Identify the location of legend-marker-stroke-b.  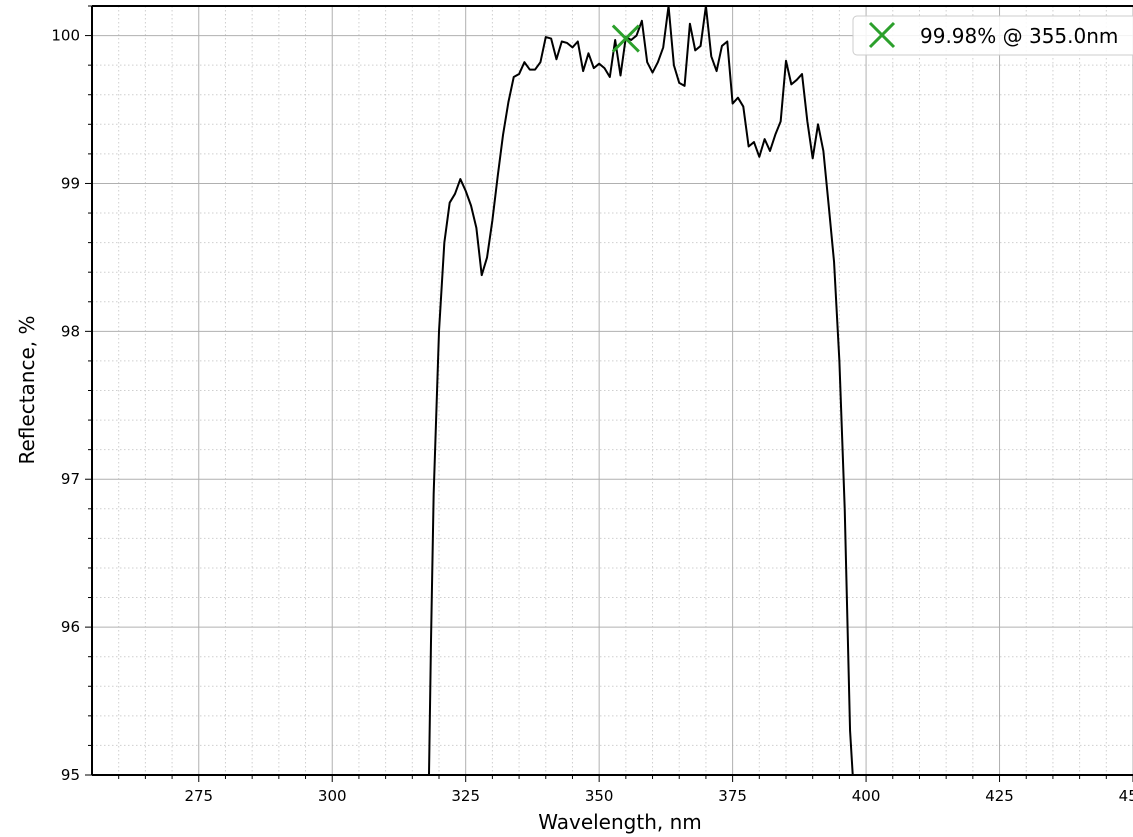
(882, 35).